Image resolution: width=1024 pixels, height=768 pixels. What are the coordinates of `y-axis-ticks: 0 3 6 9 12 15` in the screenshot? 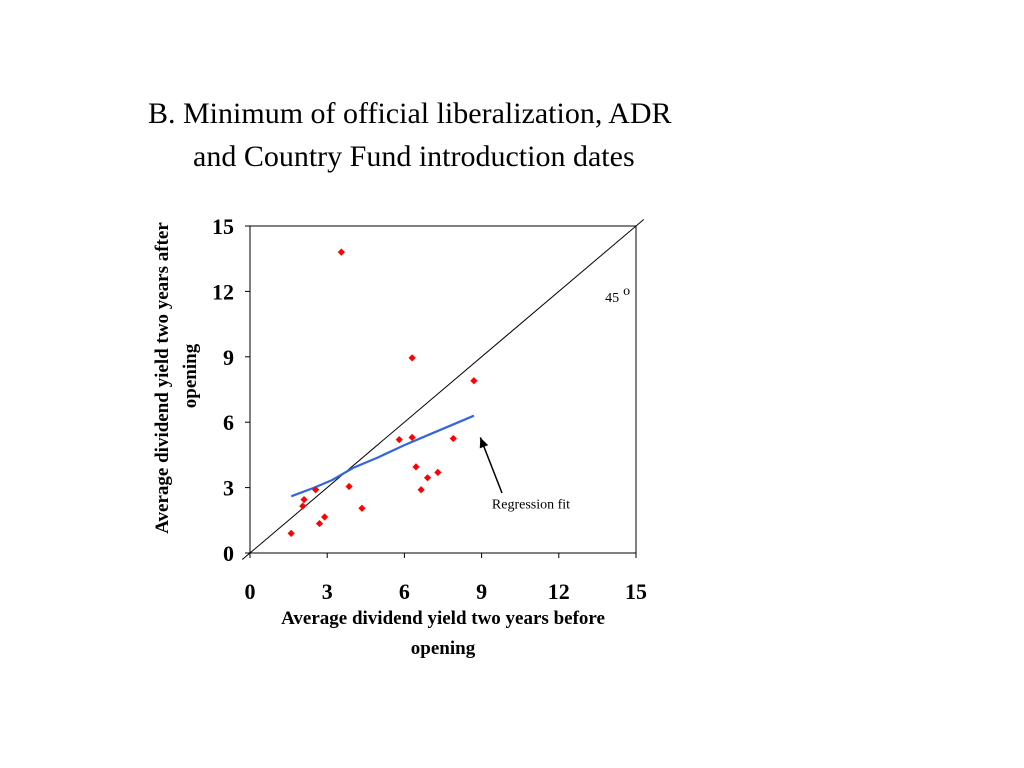 It's located at (231, 390).